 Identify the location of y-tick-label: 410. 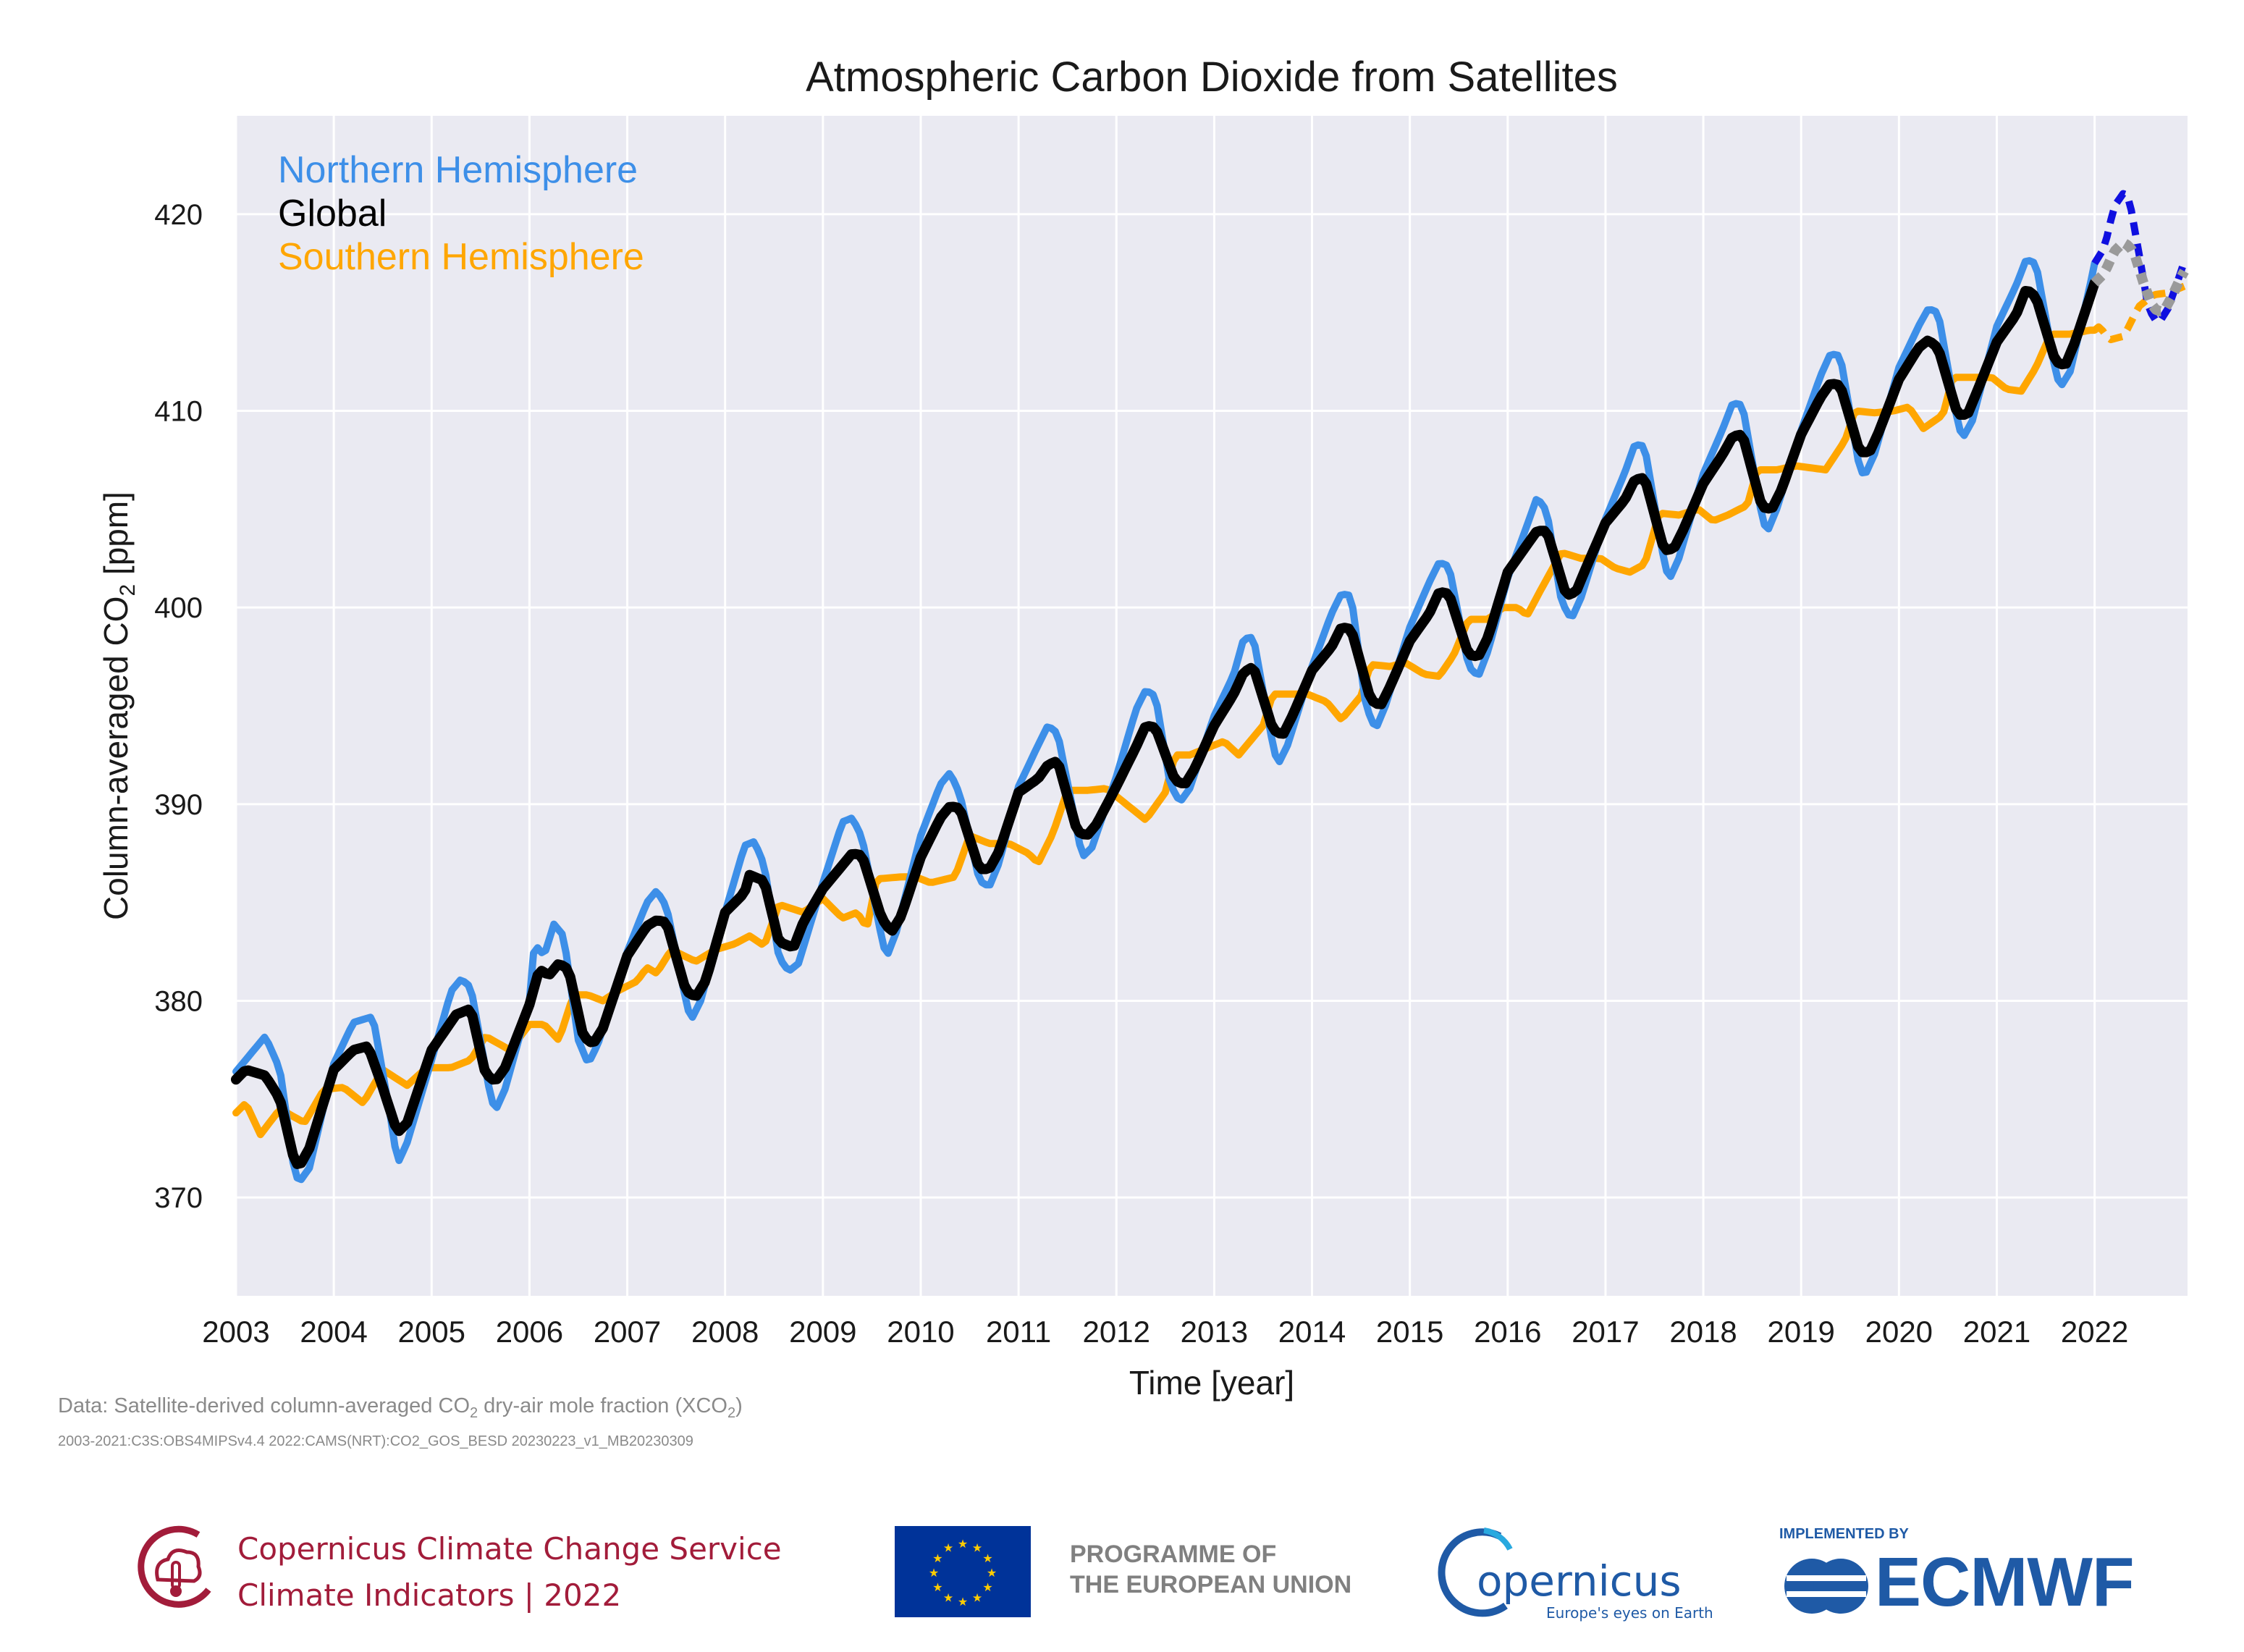
(178, 412).